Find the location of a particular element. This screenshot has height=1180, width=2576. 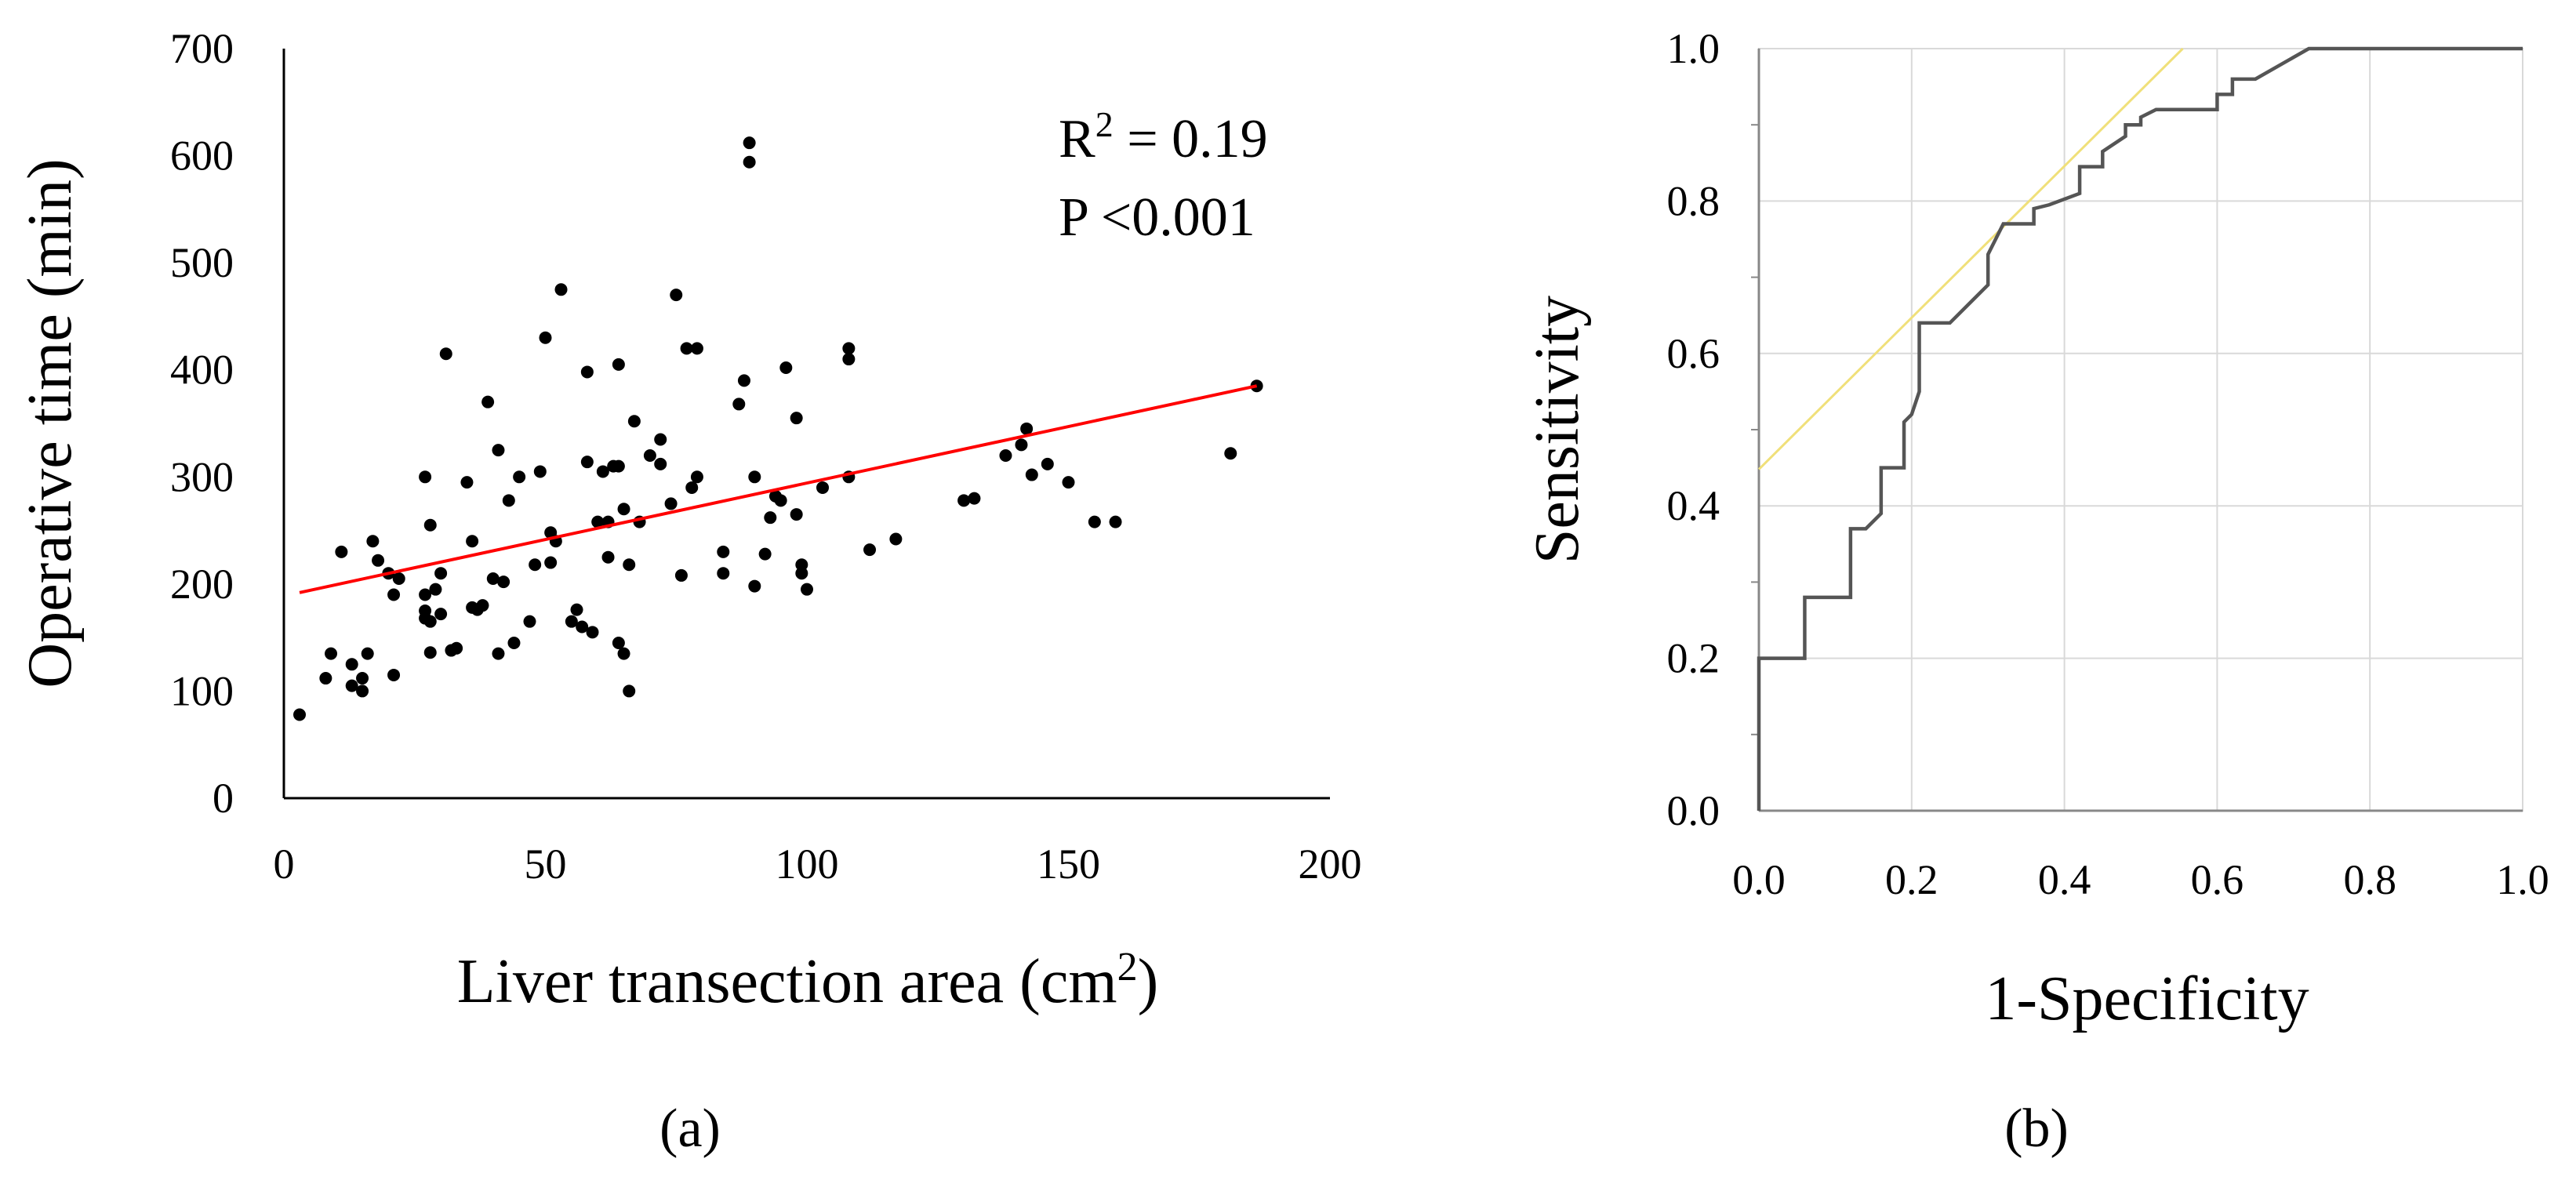

y-tick-label: 600 is located at coordinates (202, 156).